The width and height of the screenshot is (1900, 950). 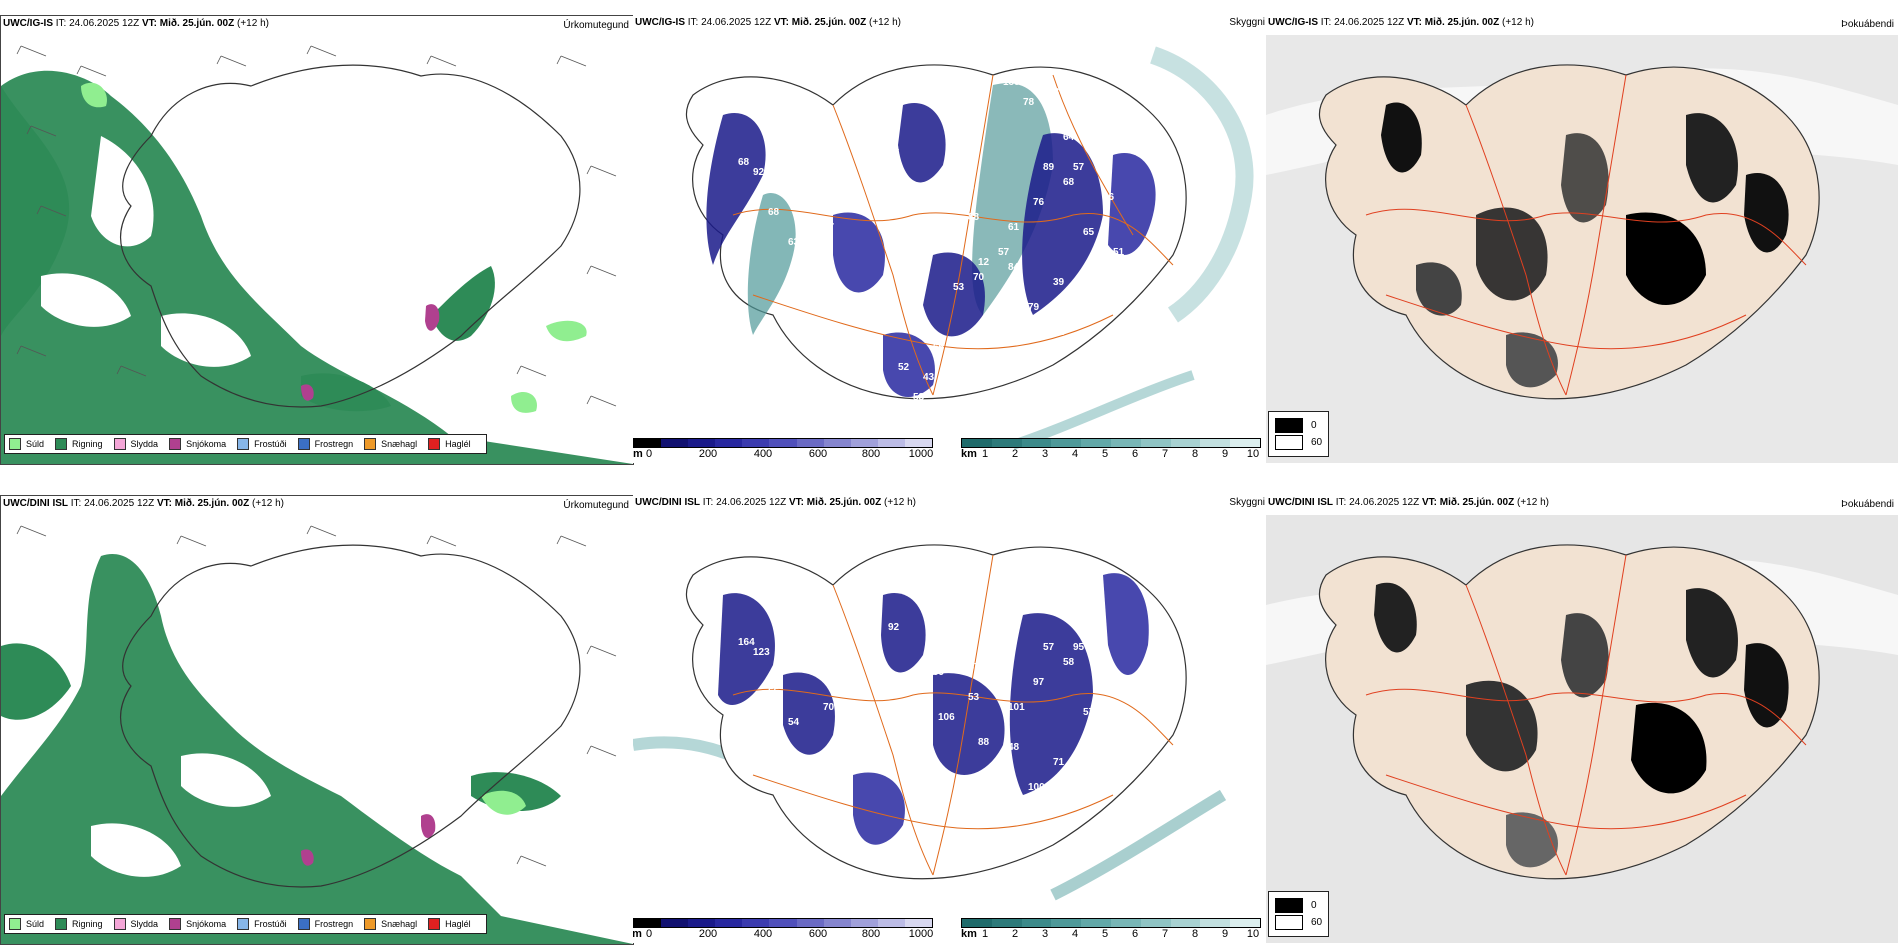 I want to click on tick-label: 1000, so click(x=921, y=454).